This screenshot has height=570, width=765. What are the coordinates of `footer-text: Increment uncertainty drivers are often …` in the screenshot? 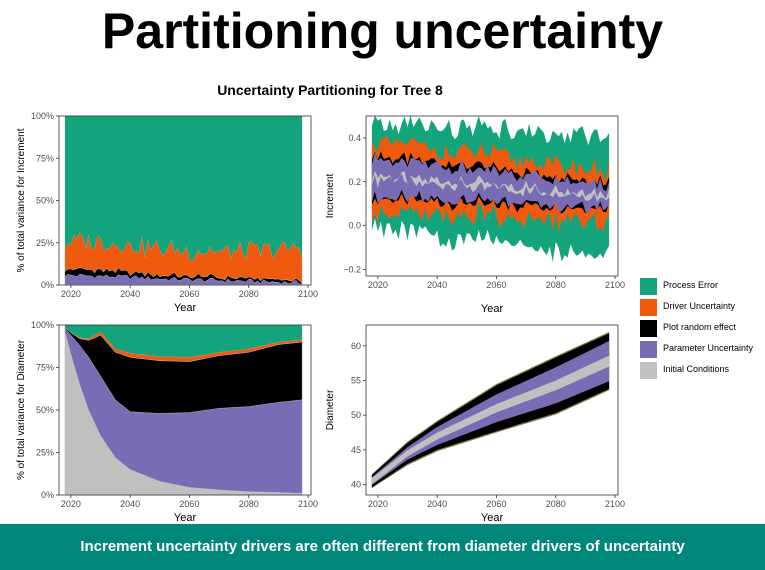 It's located at (382, 546).